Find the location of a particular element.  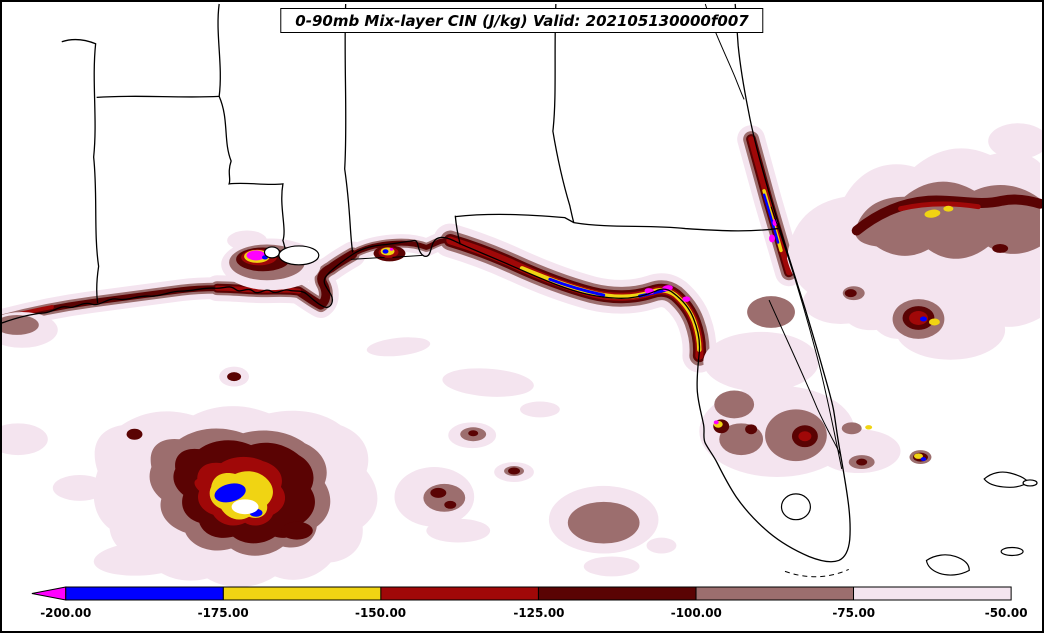

mississippi-barrier-islands is located at coordinates (386, 257).